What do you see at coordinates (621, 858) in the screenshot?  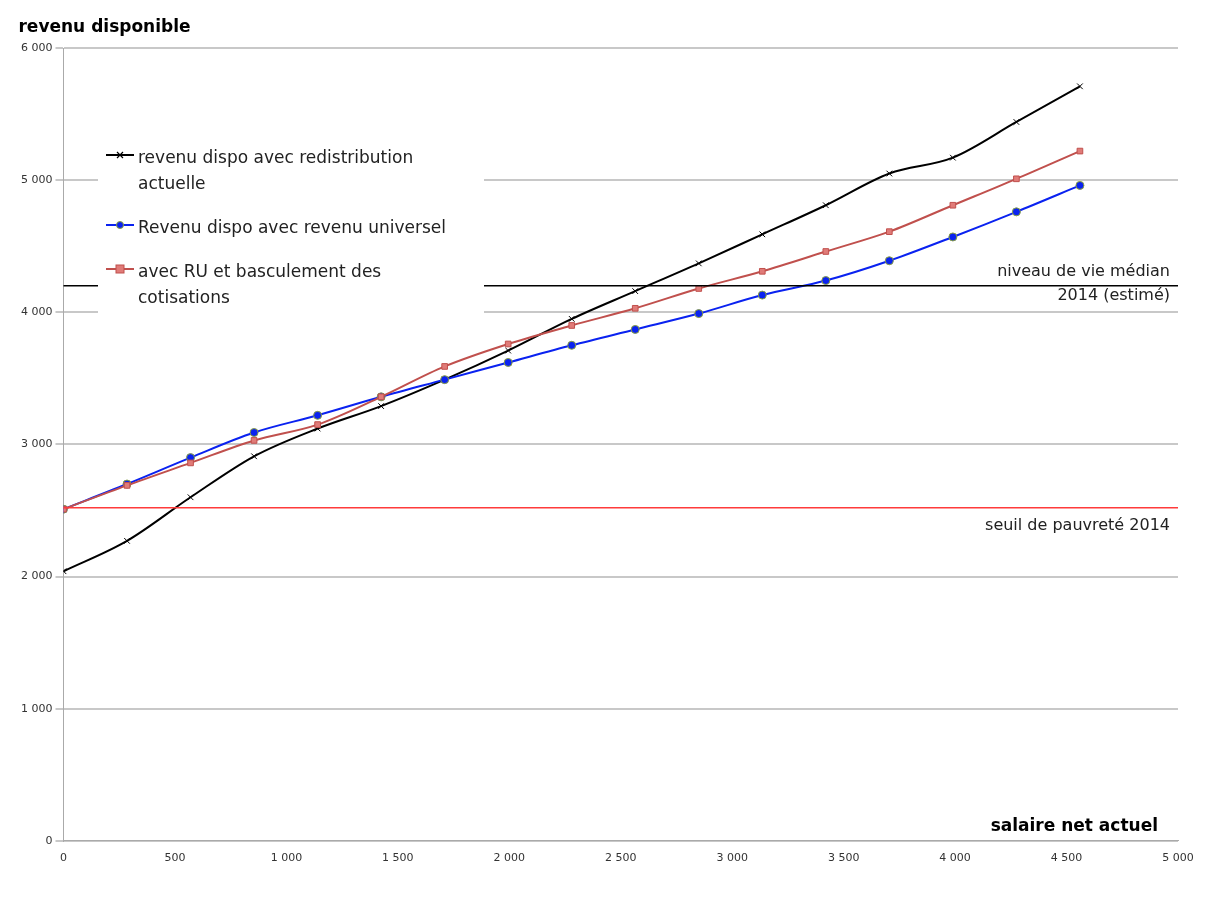 I see `x-tick-label: 2 500` at bounding box center [621, 858].